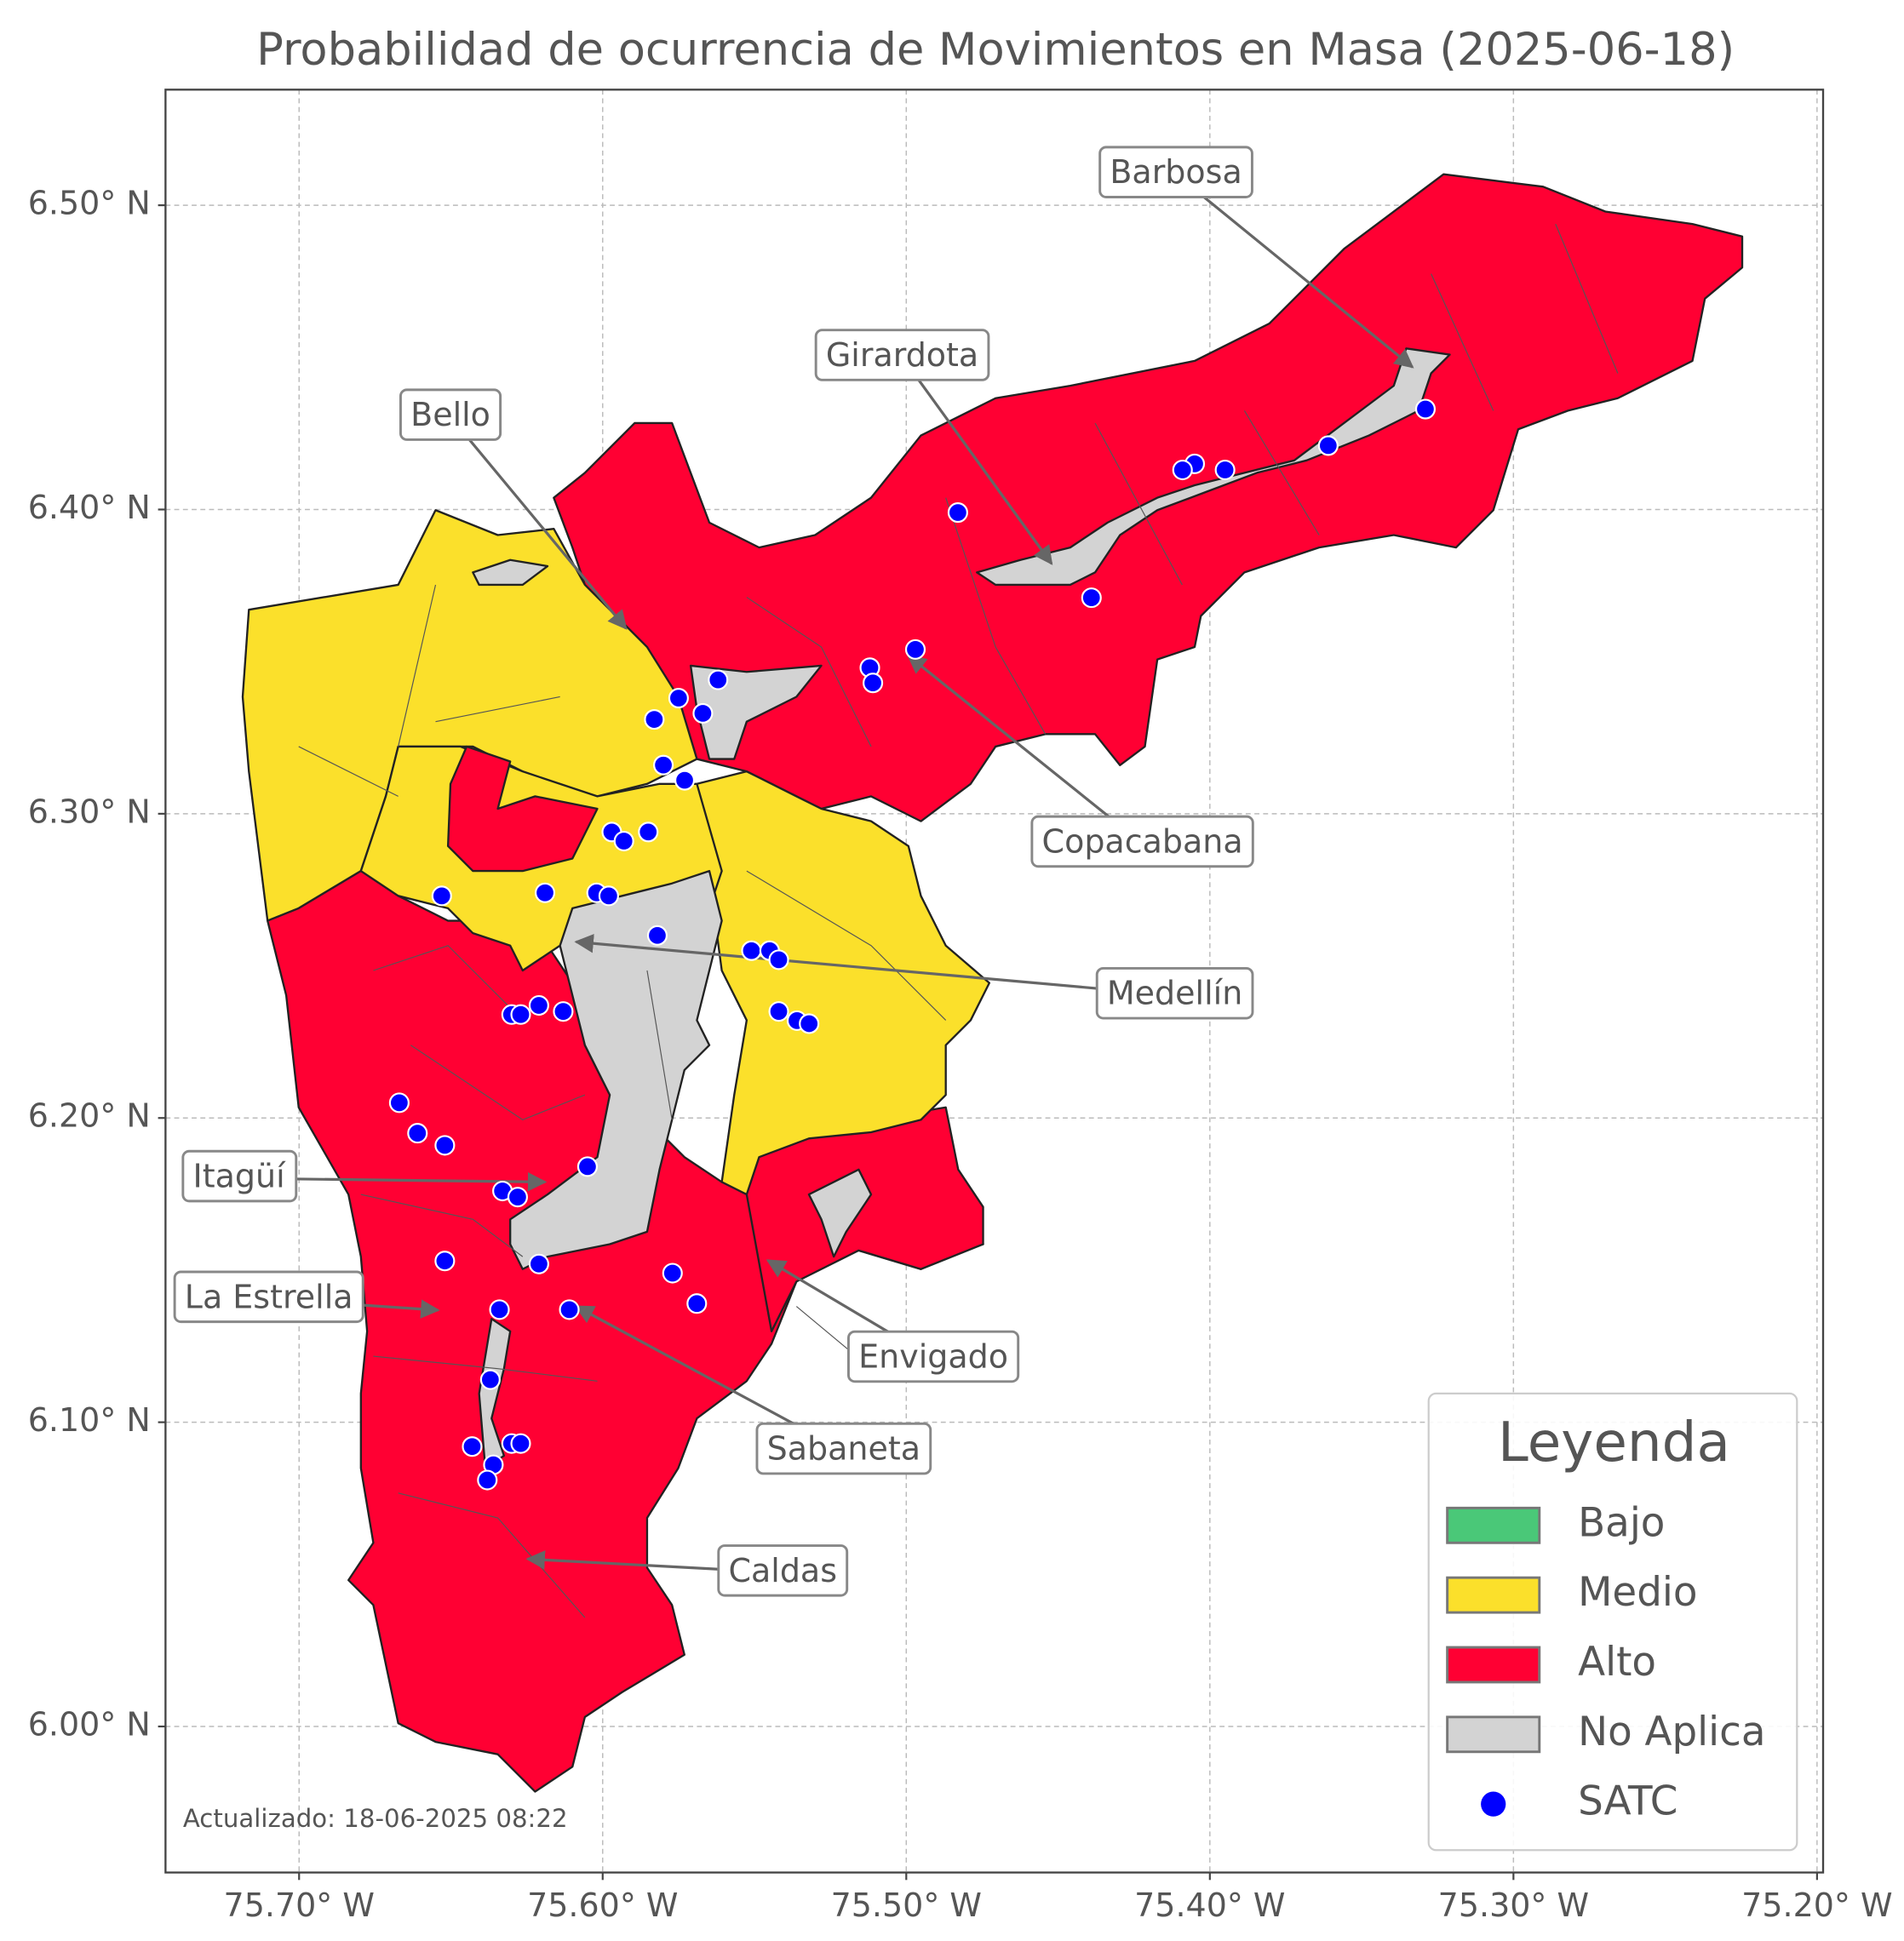 The width and height of the screenshot is (1904, 1941). I want to click on annotation-label: Caldas, so click(782, 1570).